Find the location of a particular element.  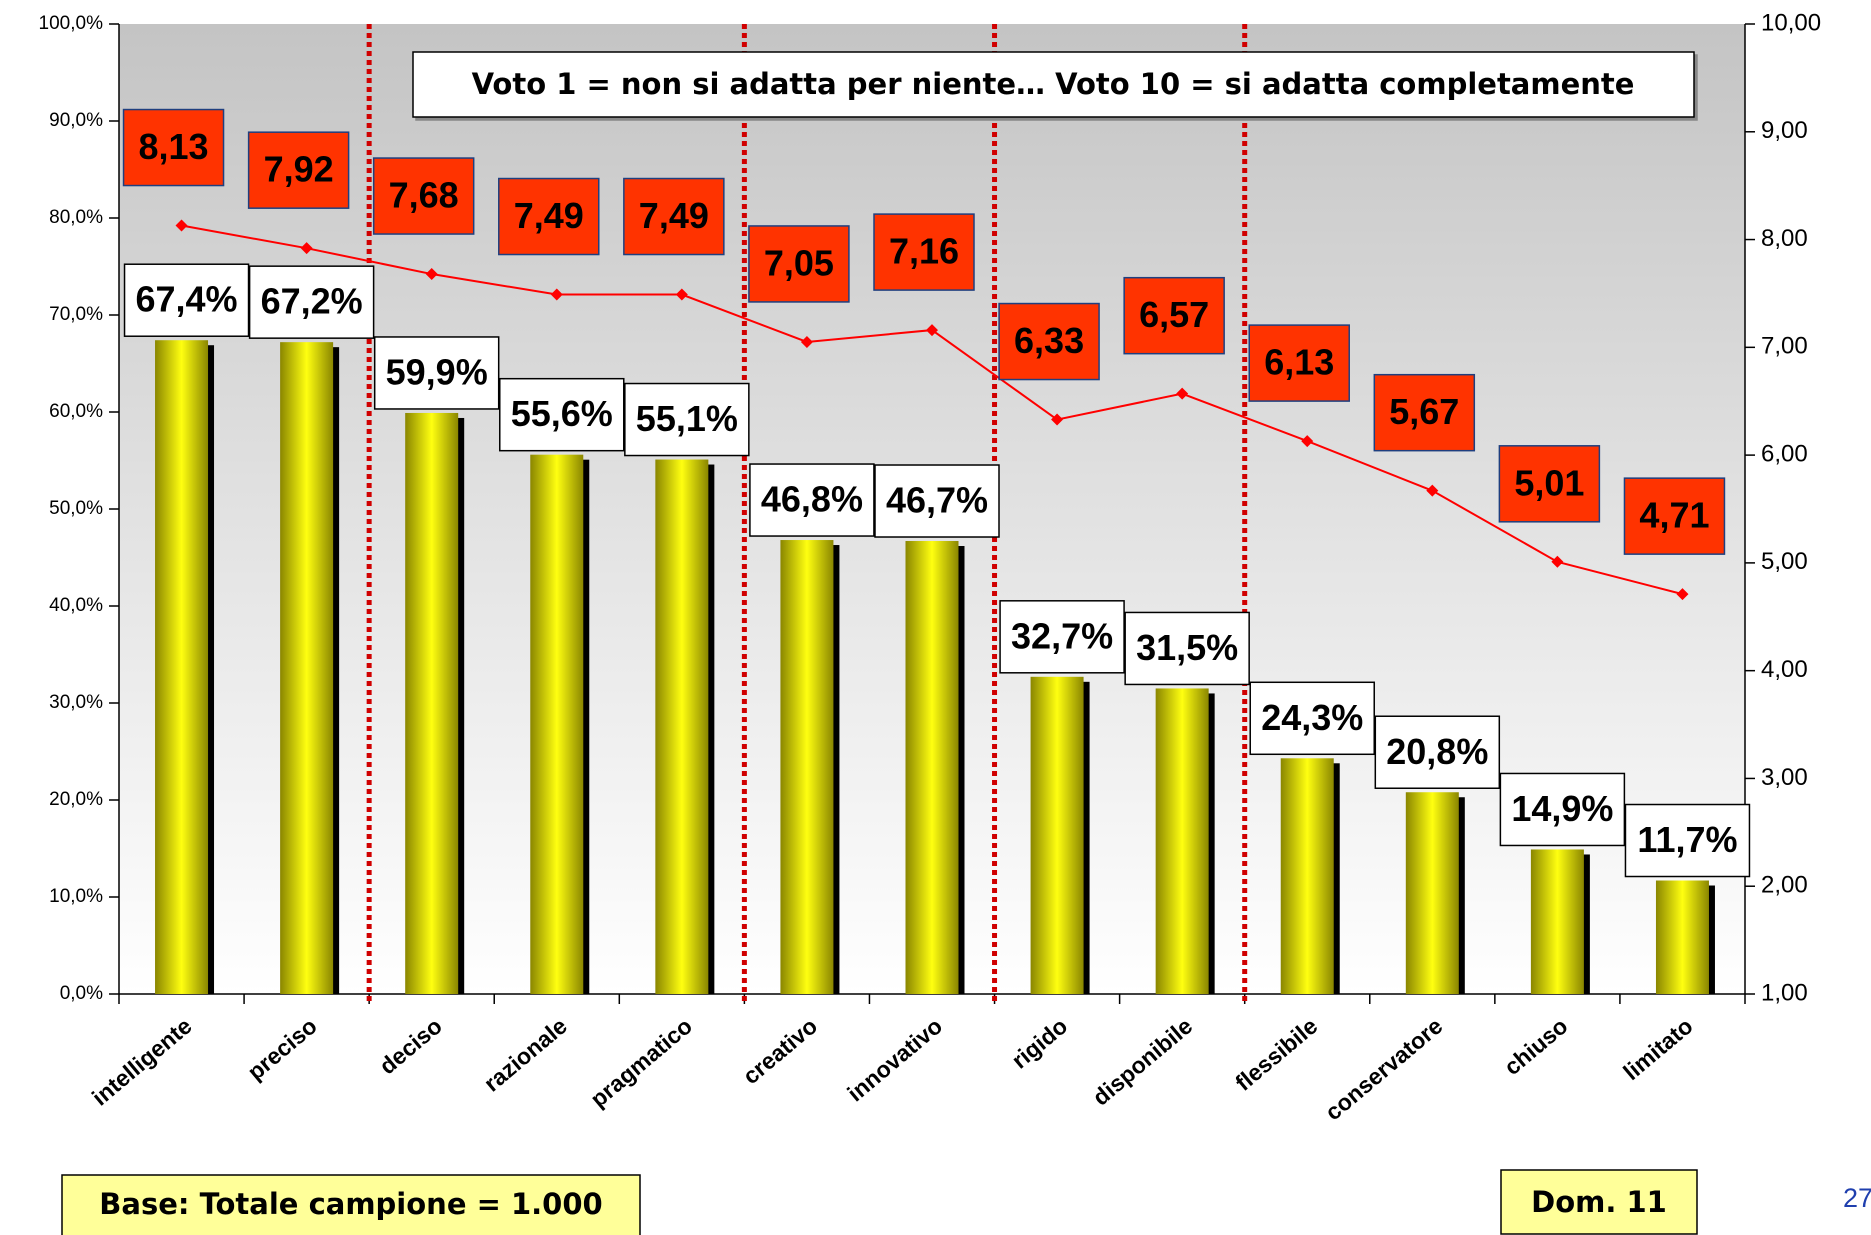

question: Dom. 11 is located at coordinates (1599, 1202).